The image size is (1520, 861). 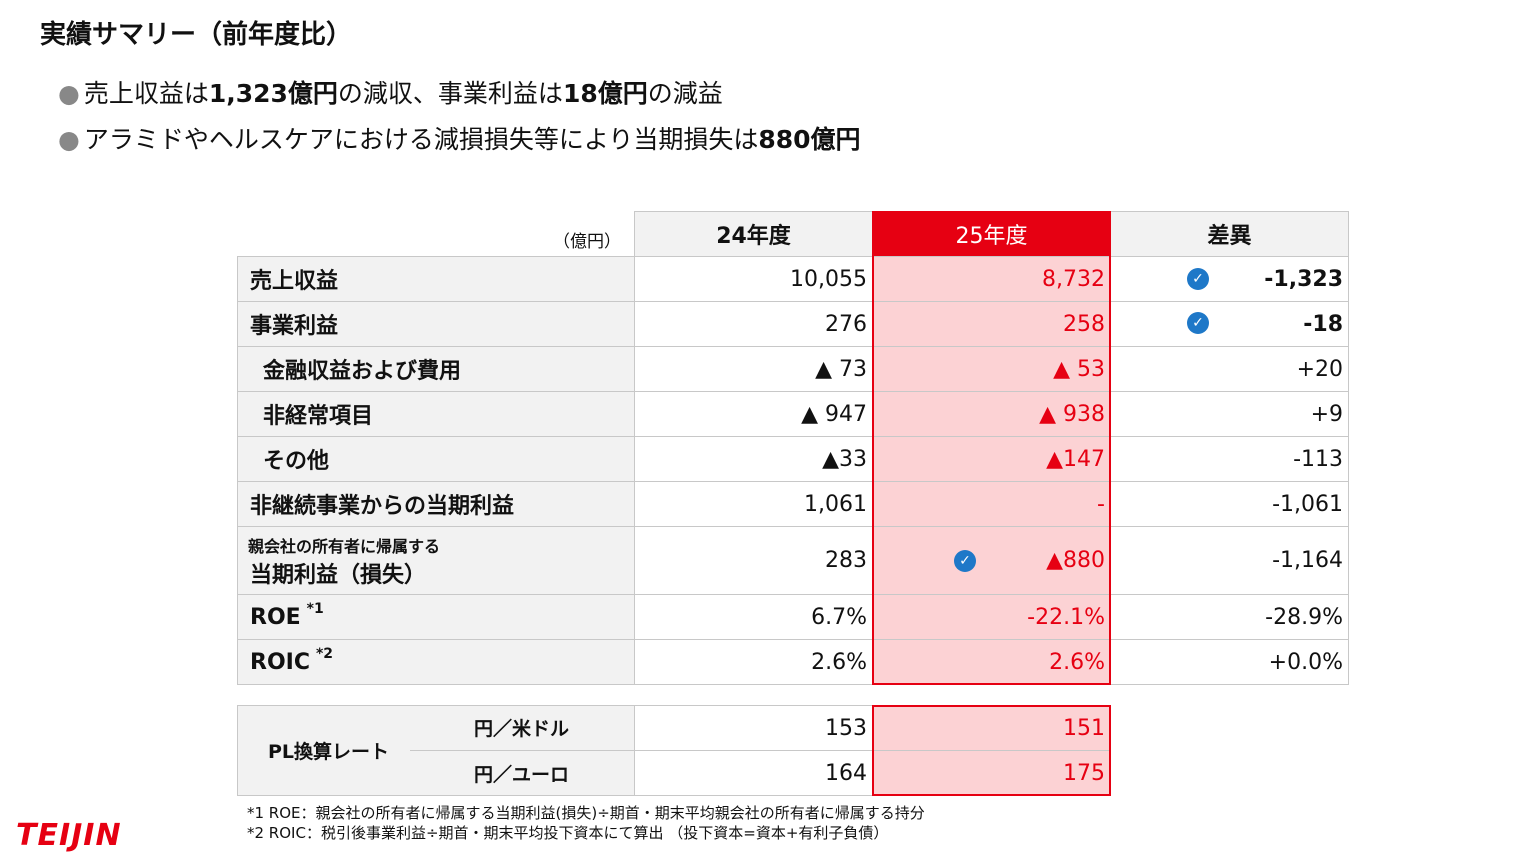 I want to click on label-text: その他, so click(x=296, y=461).